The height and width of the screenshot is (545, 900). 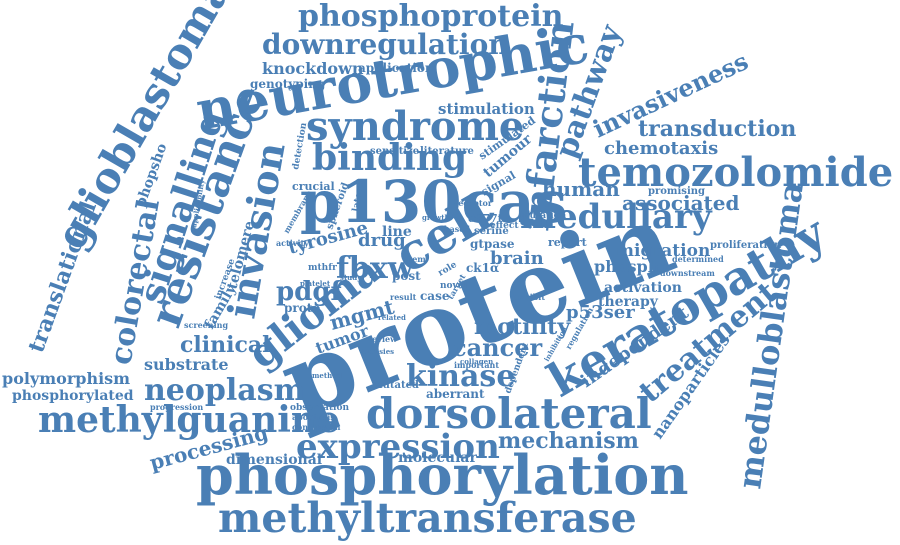 What do you see at coordinates (189, 420) in the screenshot?
I see `word-methylguanine: methylguanine` at bounding box center [189, 420].